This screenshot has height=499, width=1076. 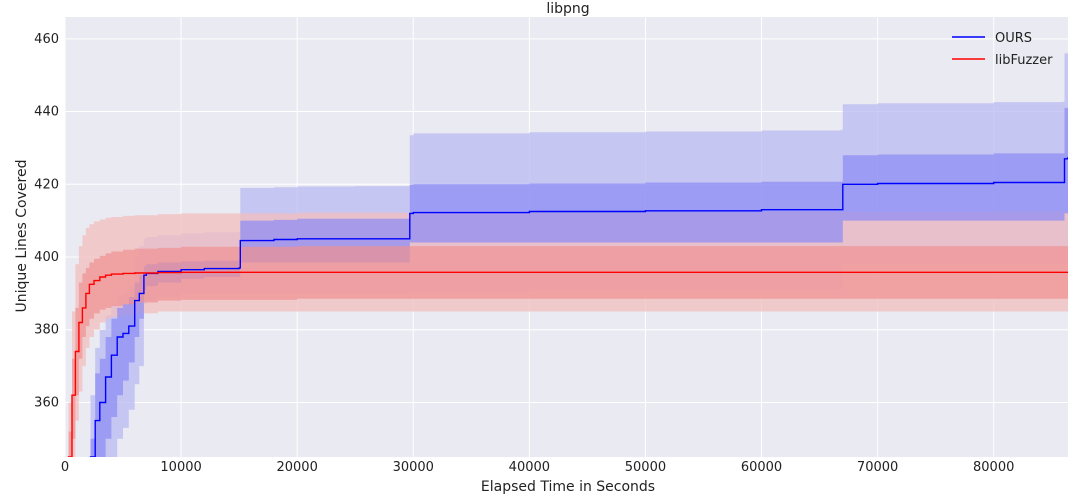 I want to click on y-tick-label: 360, so click(x=46, y=402).